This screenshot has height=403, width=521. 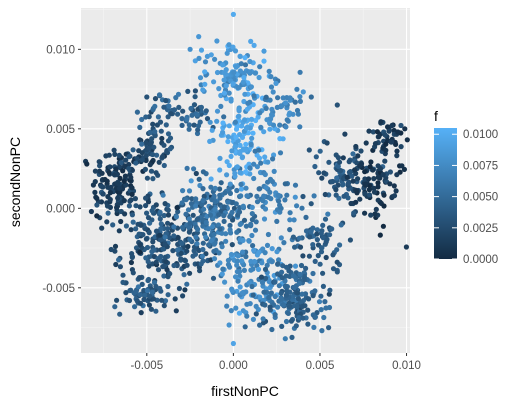 I want to click on legend-label: 0.0075, so click(x=480, y=166).